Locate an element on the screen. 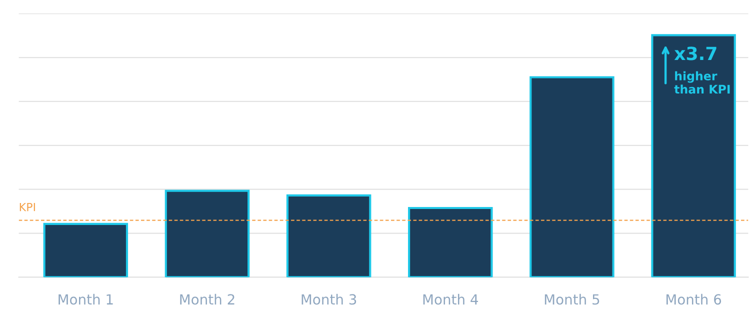 This screenshot has height=334, width=752. x-tick-label: Month 3 is located at coordinates (329, 299).